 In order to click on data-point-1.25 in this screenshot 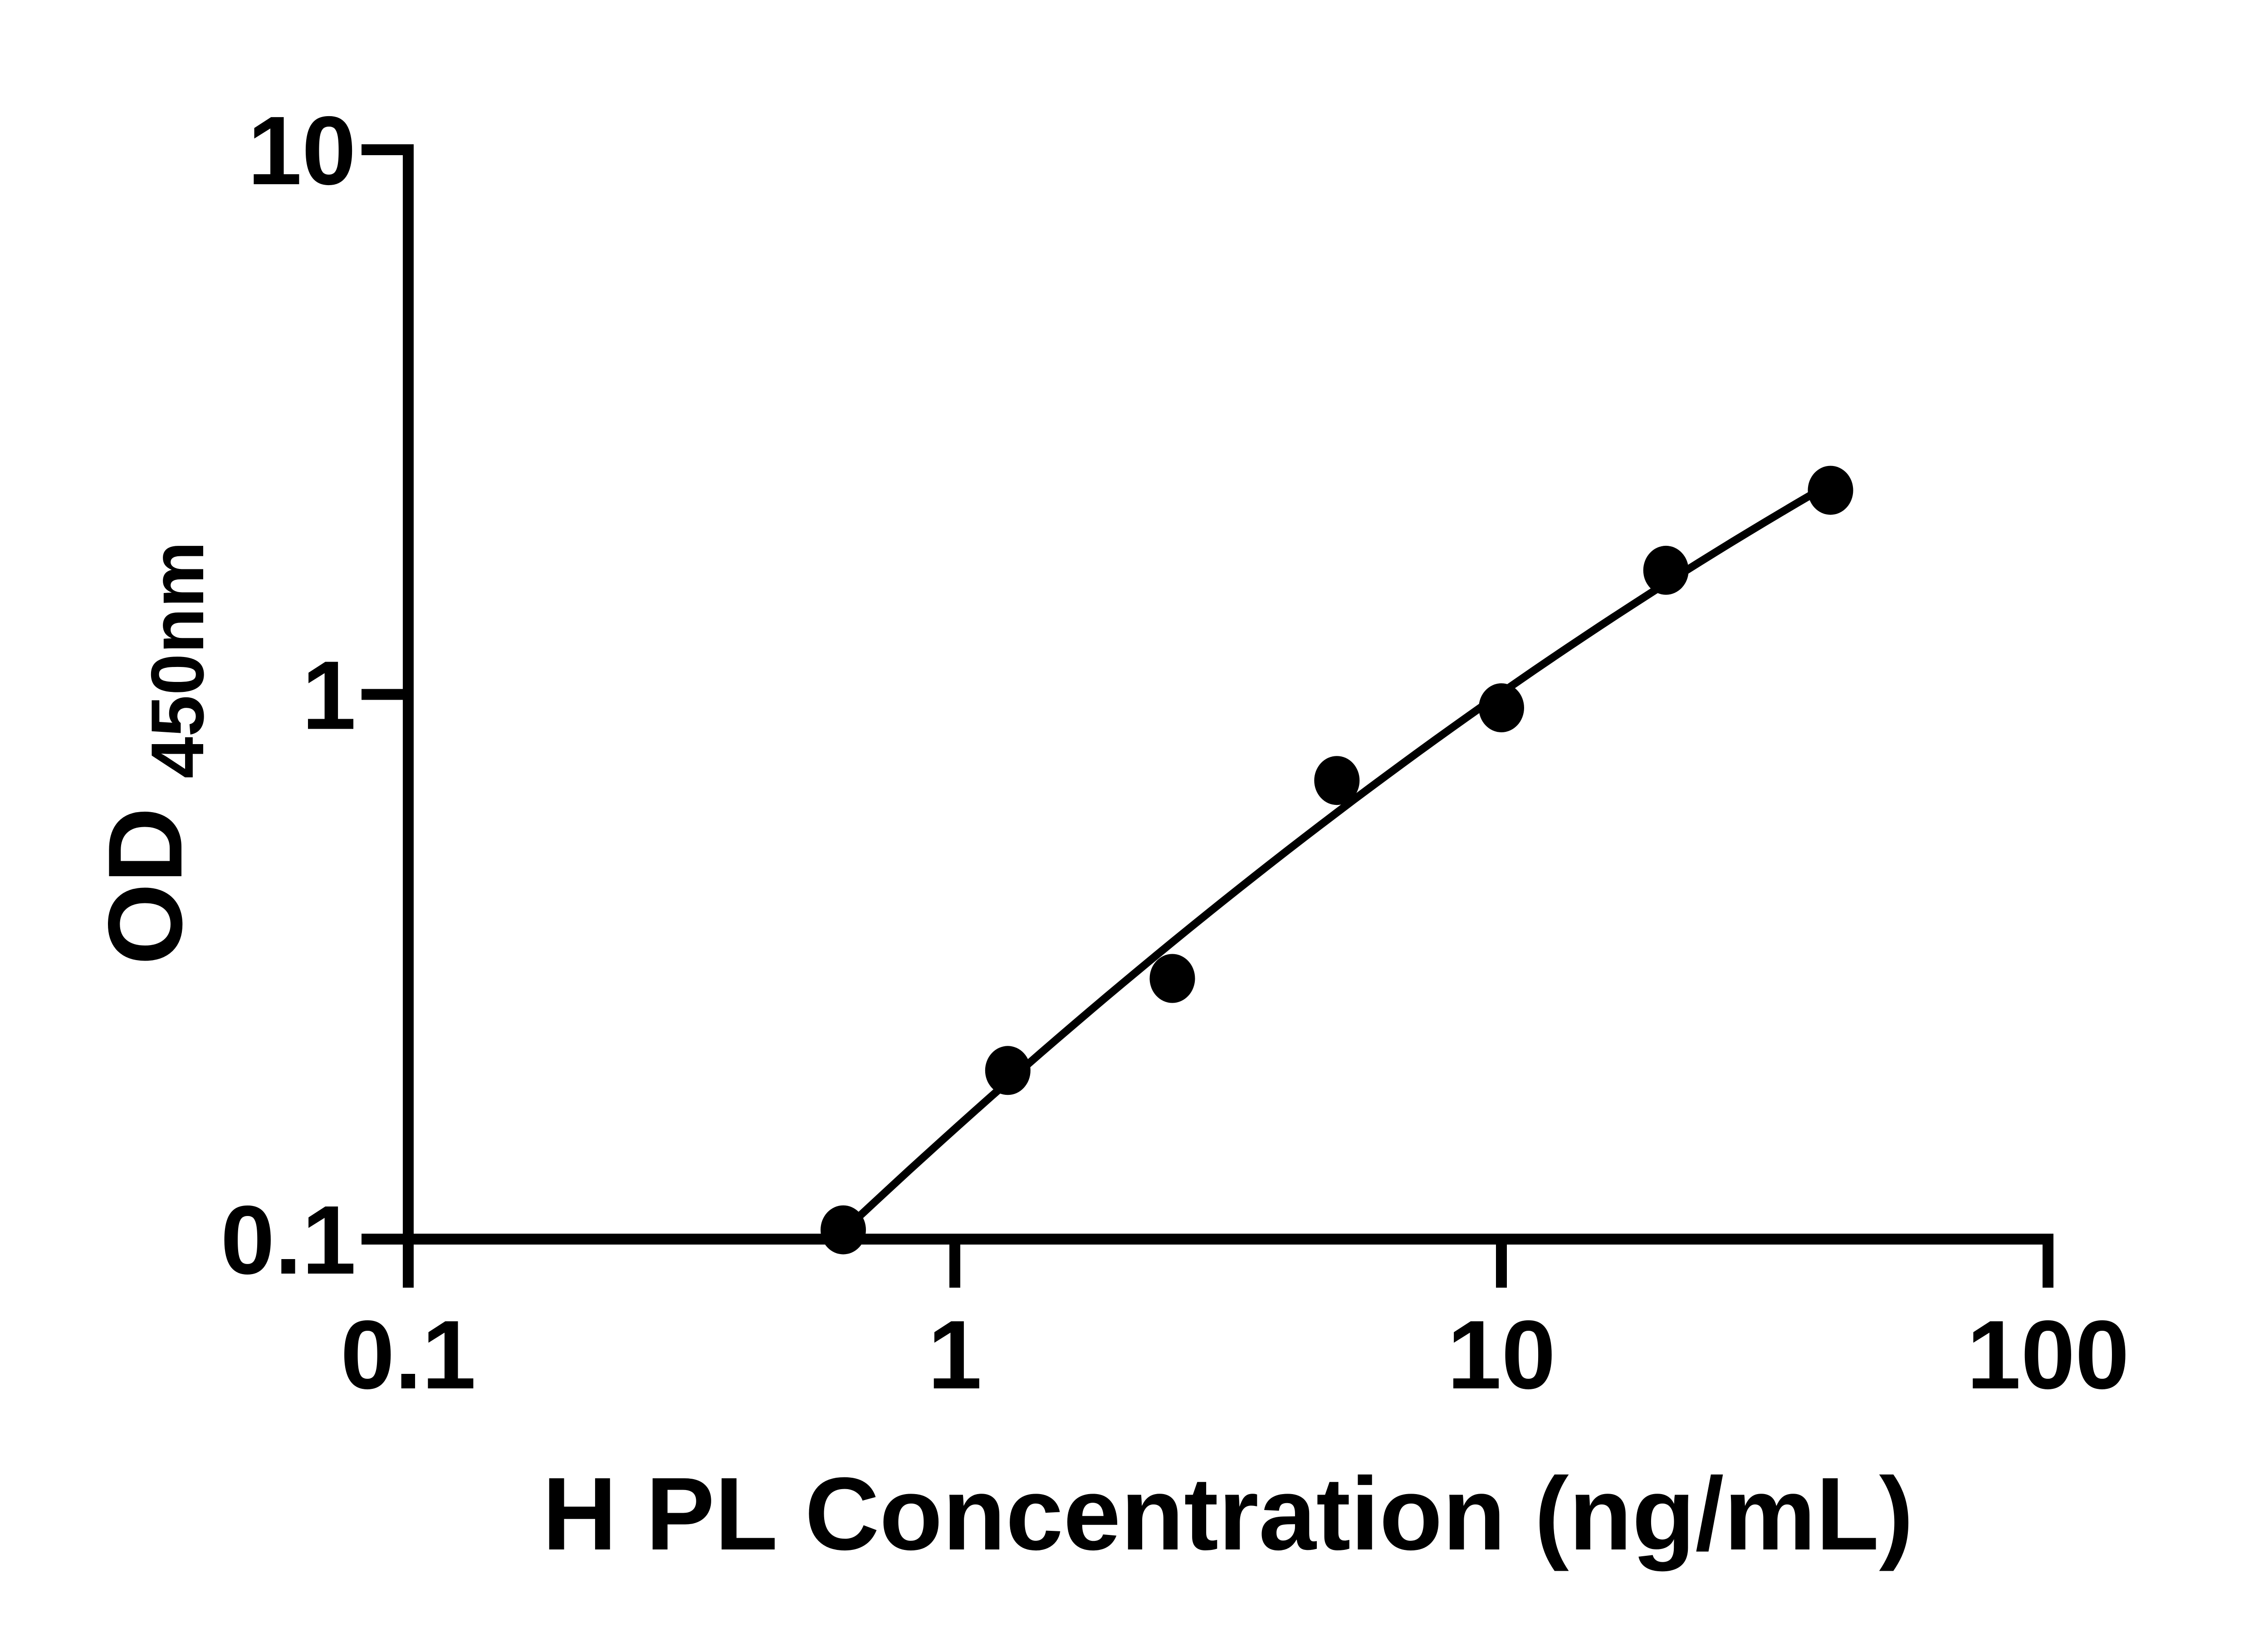, I will do `click(1008, 1070)`.